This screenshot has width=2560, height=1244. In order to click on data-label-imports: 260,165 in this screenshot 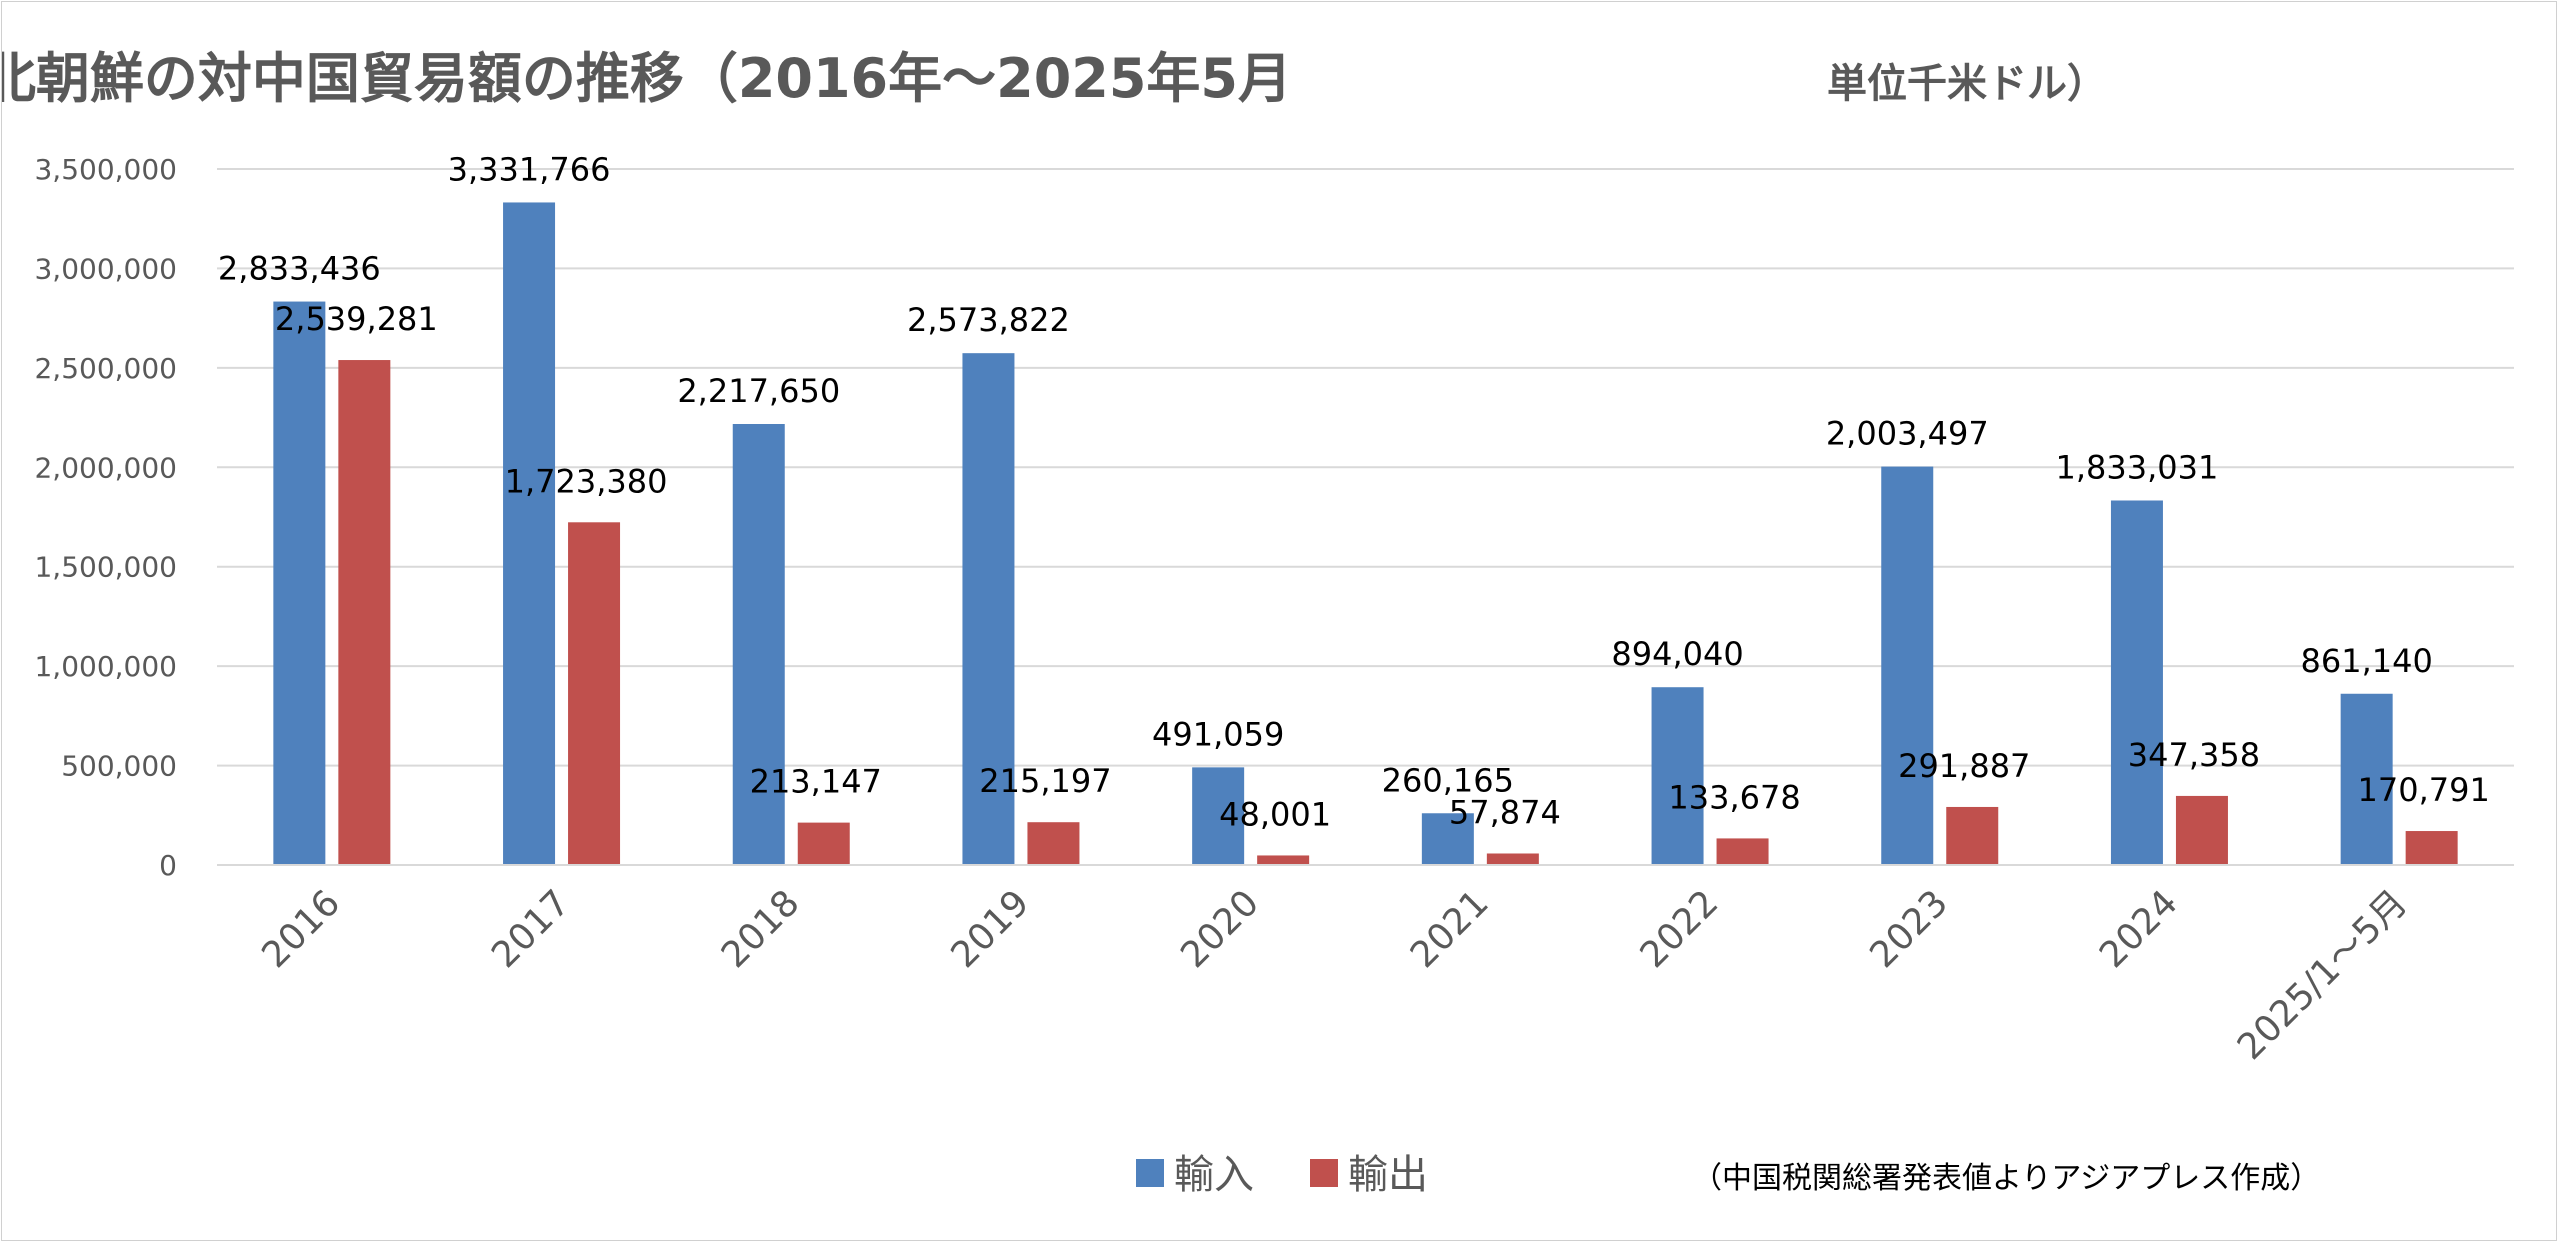, I will do `click(1448, 780)`.